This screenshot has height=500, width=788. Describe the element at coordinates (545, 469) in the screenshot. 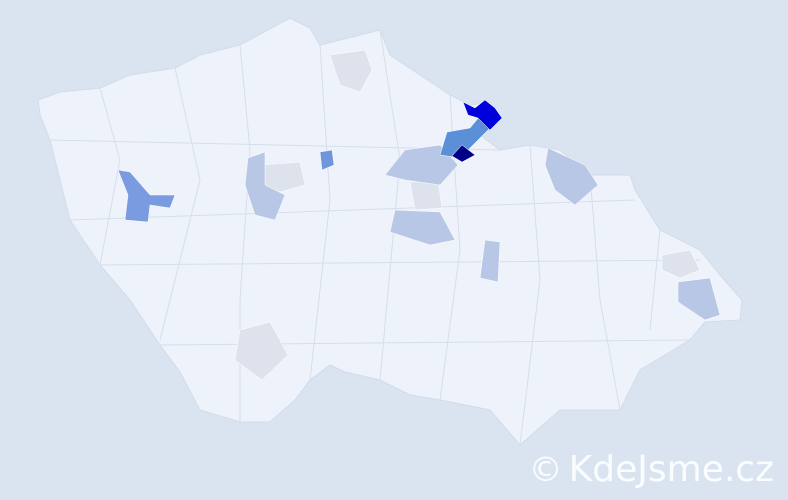

I see `copyright-icon: ©` at that location.